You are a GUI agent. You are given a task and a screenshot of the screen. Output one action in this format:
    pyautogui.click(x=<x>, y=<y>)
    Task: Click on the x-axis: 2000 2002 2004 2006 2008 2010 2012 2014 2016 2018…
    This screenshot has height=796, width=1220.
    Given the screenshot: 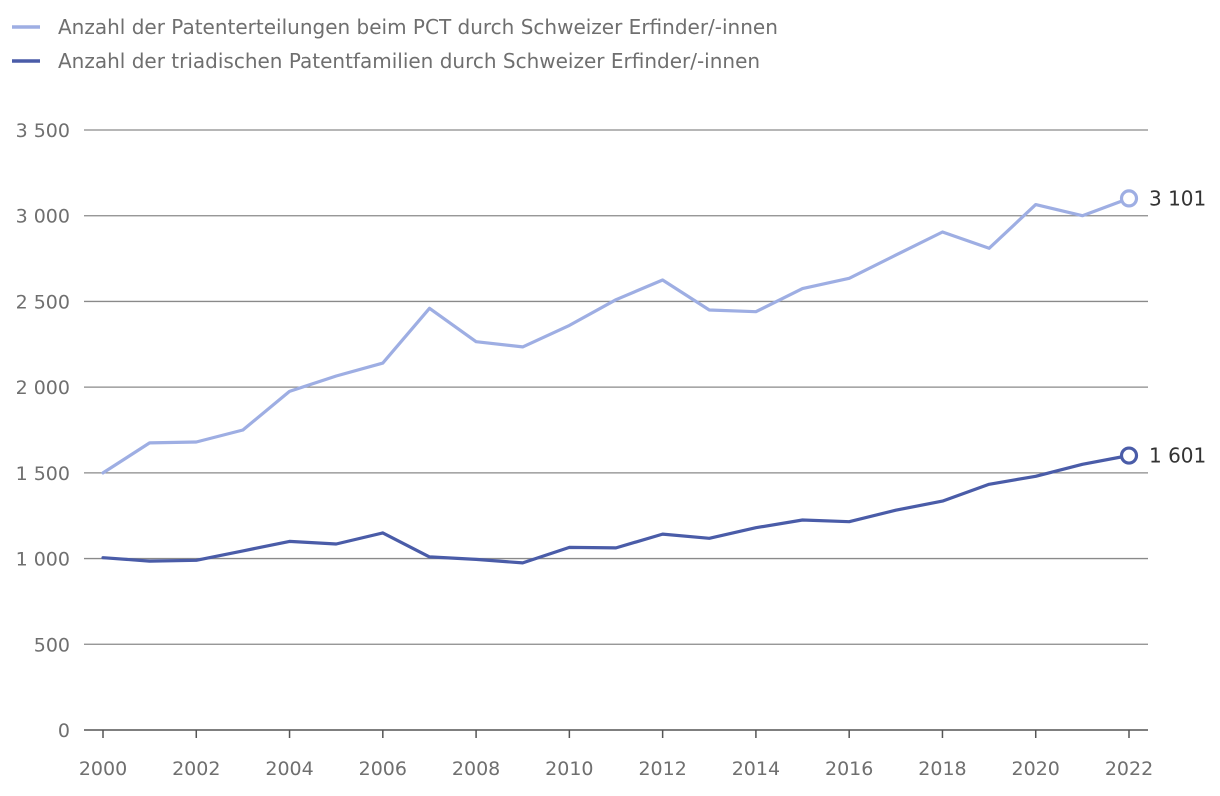 What is the action you would take?
    pyautogui.click(x=616, y=754)
    